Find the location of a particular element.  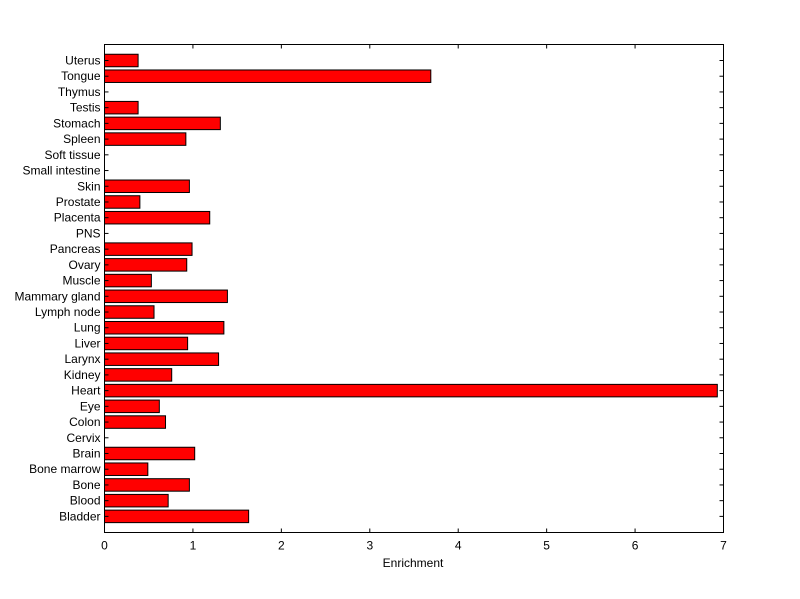

y-tick-label-bladder: Bladder is located at coordinates (79, 516).